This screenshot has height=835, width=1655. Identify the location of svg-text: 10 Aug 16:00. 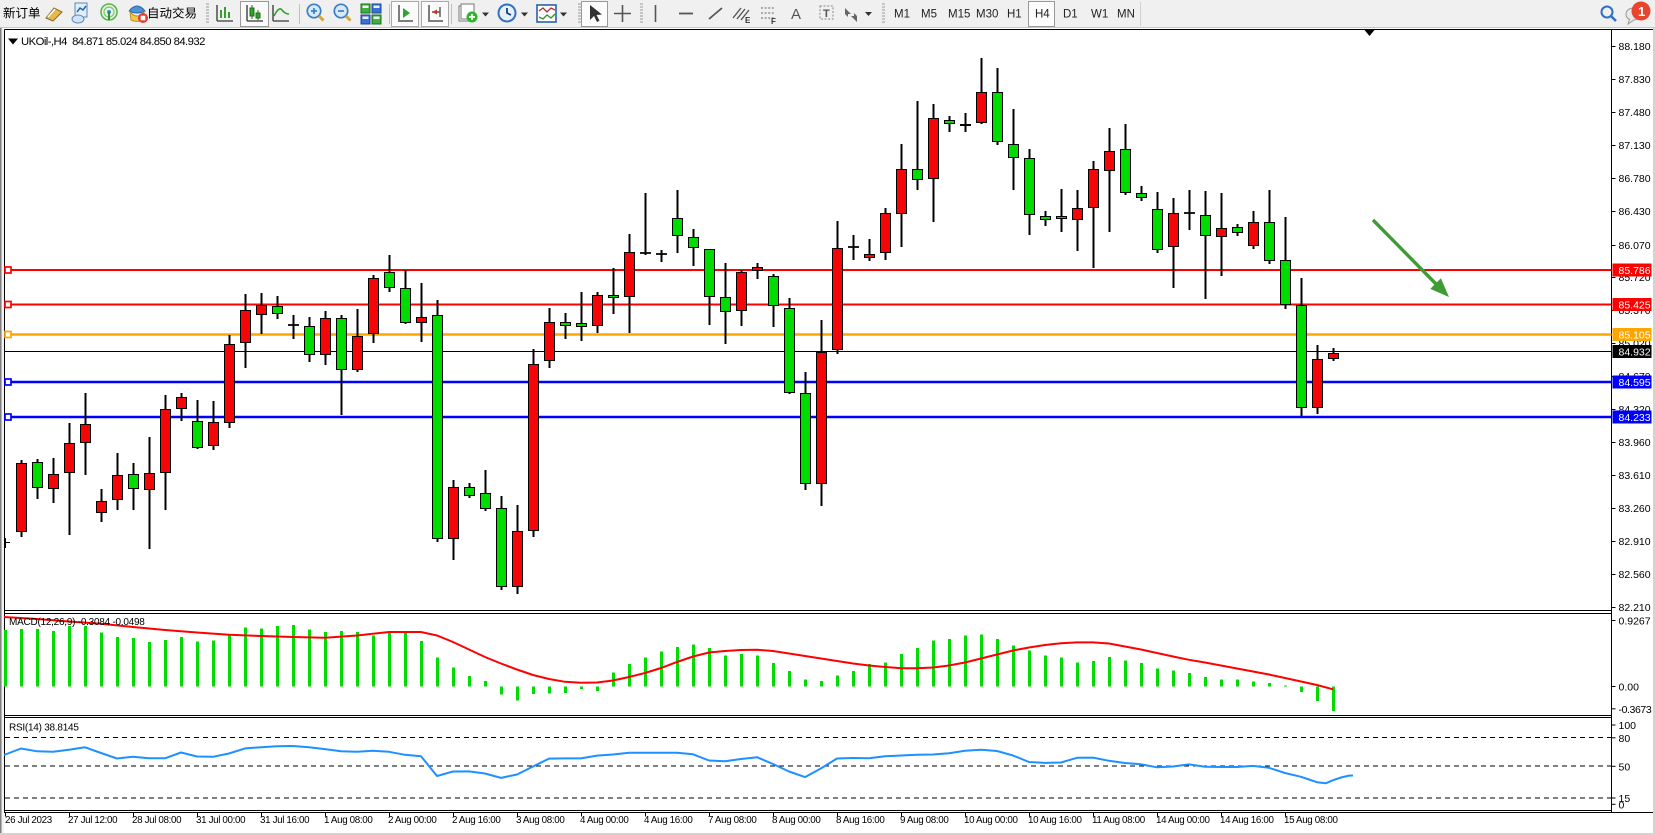
(1055, 820).